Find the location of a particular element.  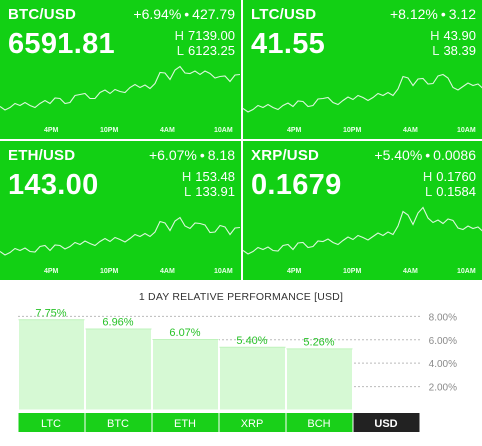

bar-xrp is located at coordinates (252, 378).